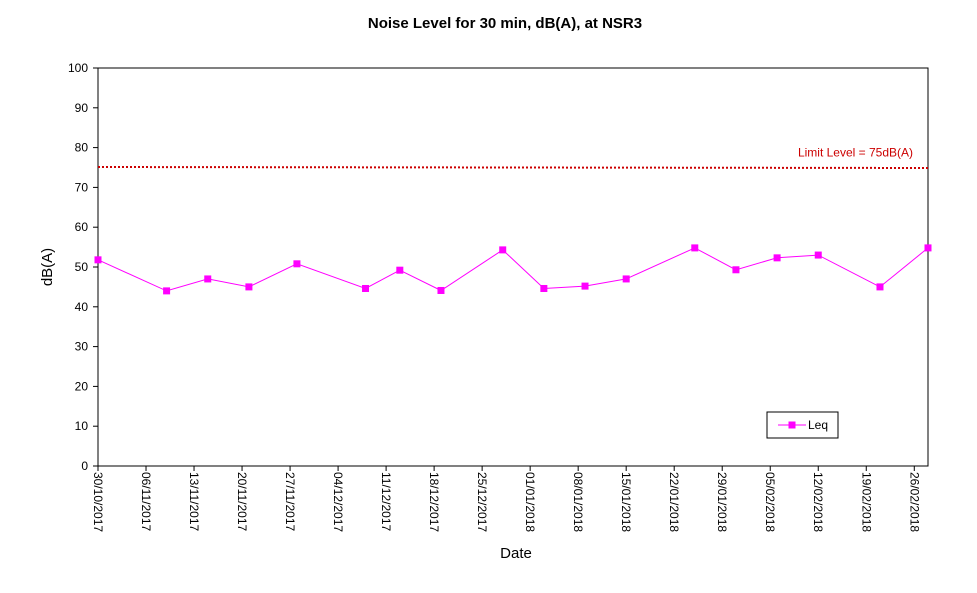 This screenshot has height=593, width=977. I want to click on y-tick-label: 70, so click(82, 187).